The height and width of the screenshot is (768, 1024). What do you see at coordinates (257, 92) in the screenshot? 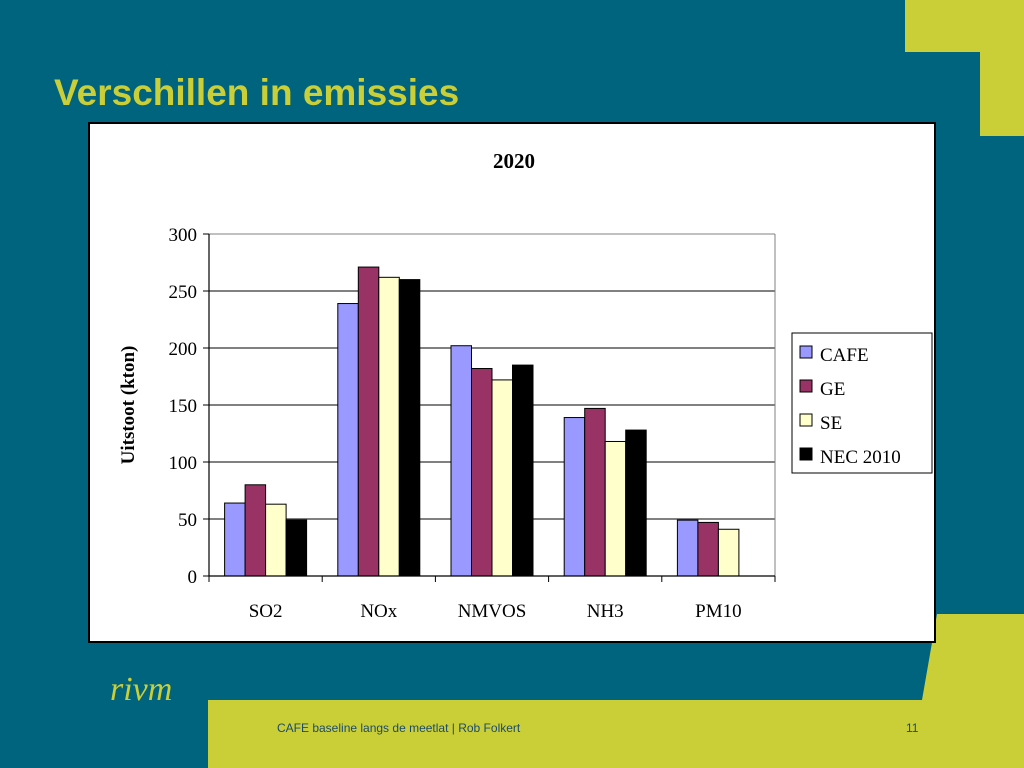
I see `slide-title: Verschillen in emissies` at bounding box center [257, 92].